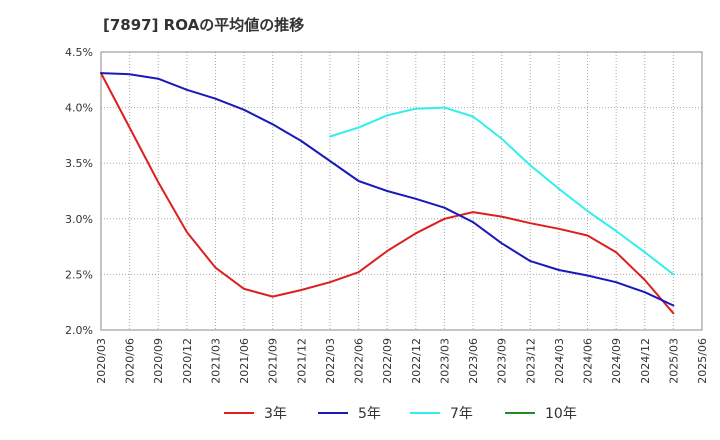  I want to click on x-tick-label: 2020/12, so click(187, 361).